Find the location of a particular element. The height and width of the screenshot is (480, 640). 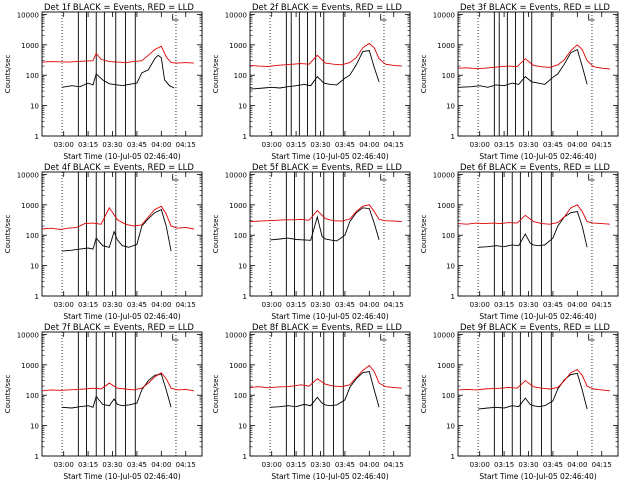

panel-title: Det 4f BLACK = Events, RED = LLD is located at coordinates (119, 168).